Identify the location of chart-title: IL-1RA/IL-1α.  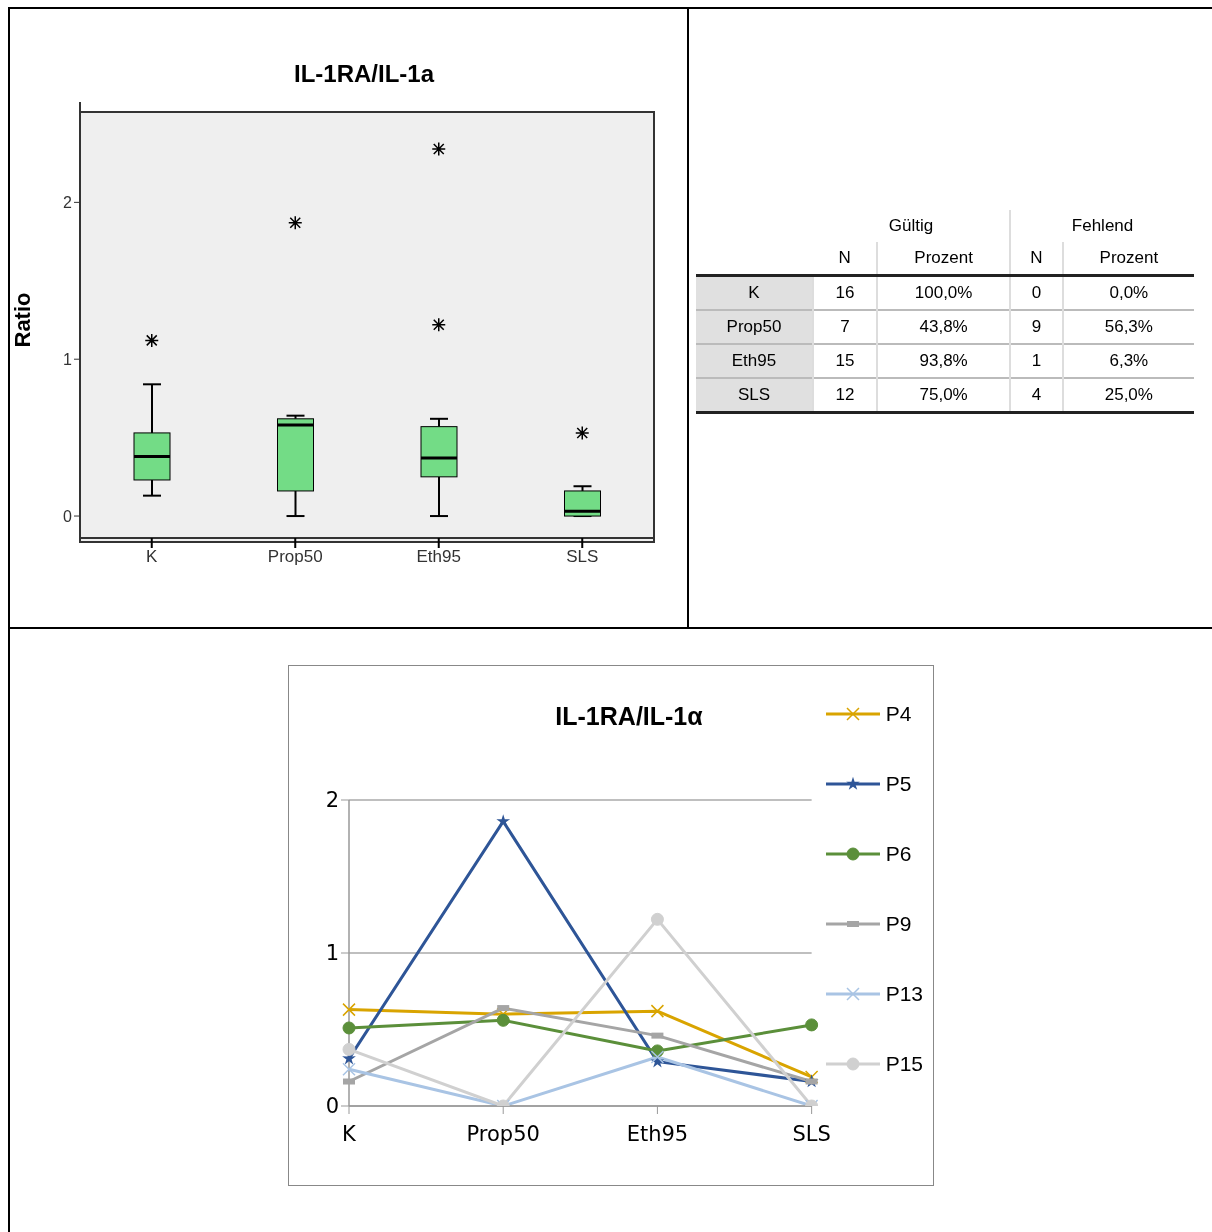
(629, 716).